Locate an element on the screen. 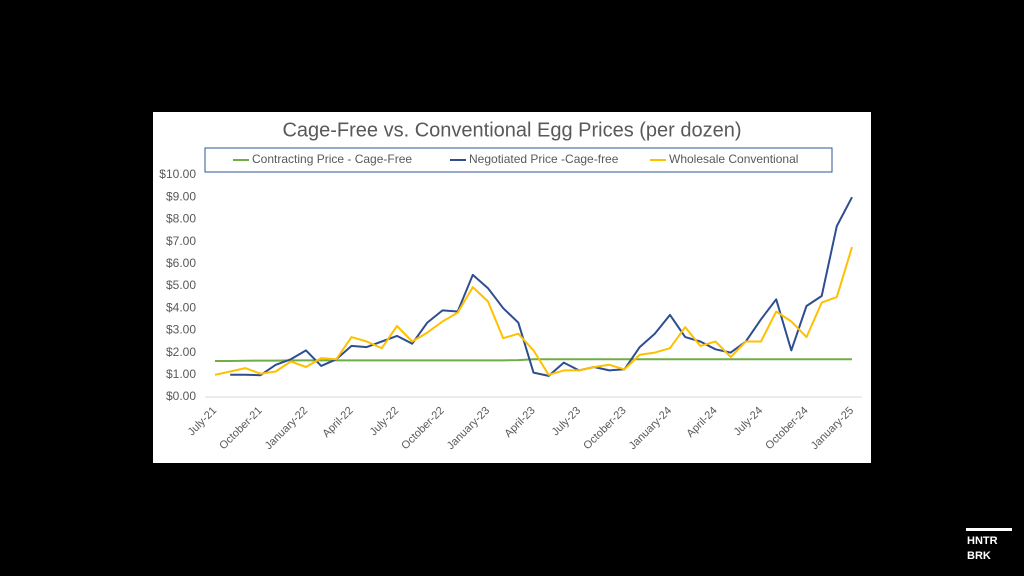 This screenshot has height=576, width=1024. y-tick-label: $9.00 is located at coordinates (181, 196).